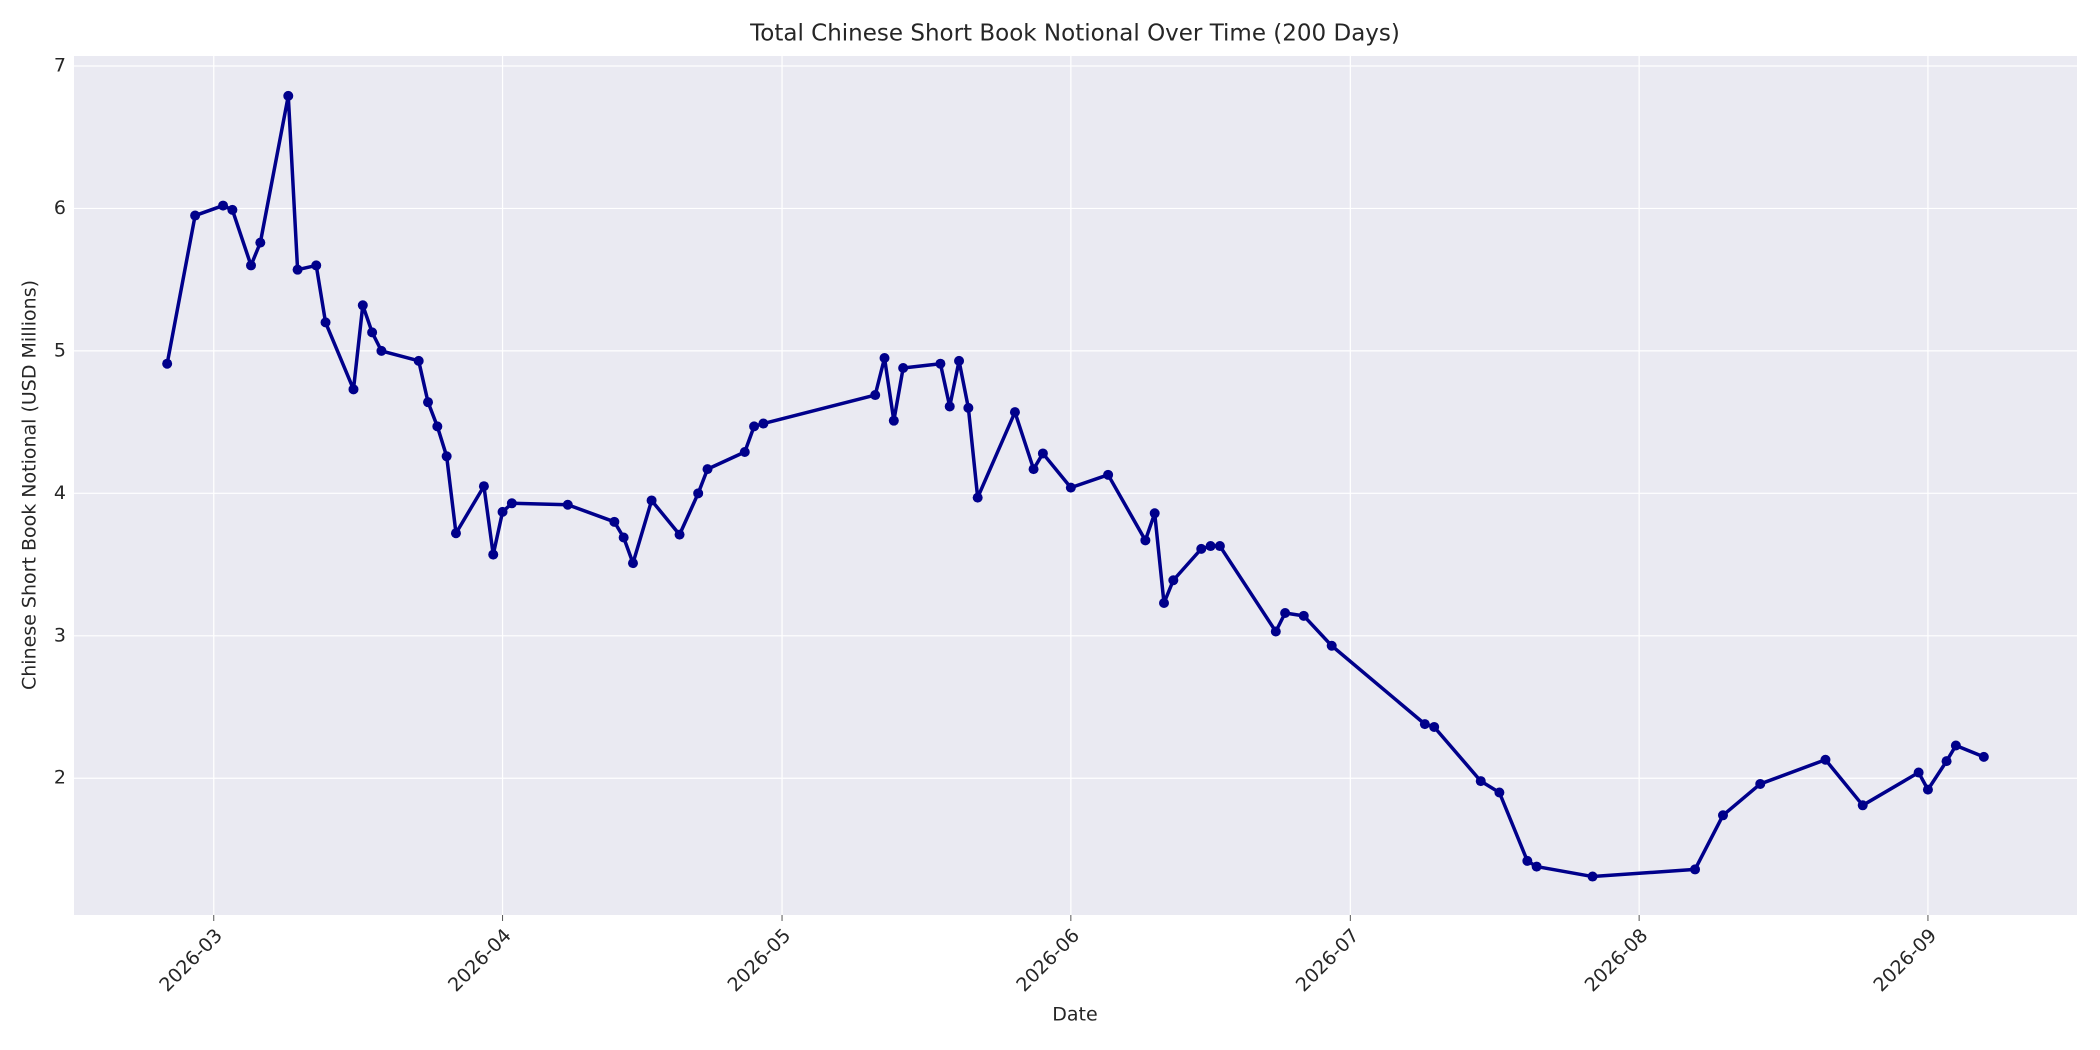 The image size is (2100, 1050). I want to click on x-tick-label: 2026-05, so click(759, 961).